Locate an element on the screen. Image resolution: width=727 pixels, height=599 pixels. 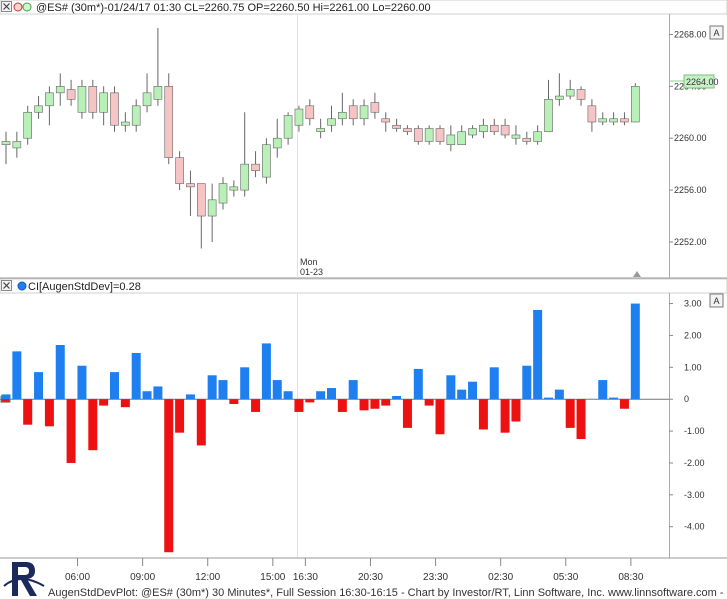
time-tick-label: 05:30 is located at coordinates (565, 577).